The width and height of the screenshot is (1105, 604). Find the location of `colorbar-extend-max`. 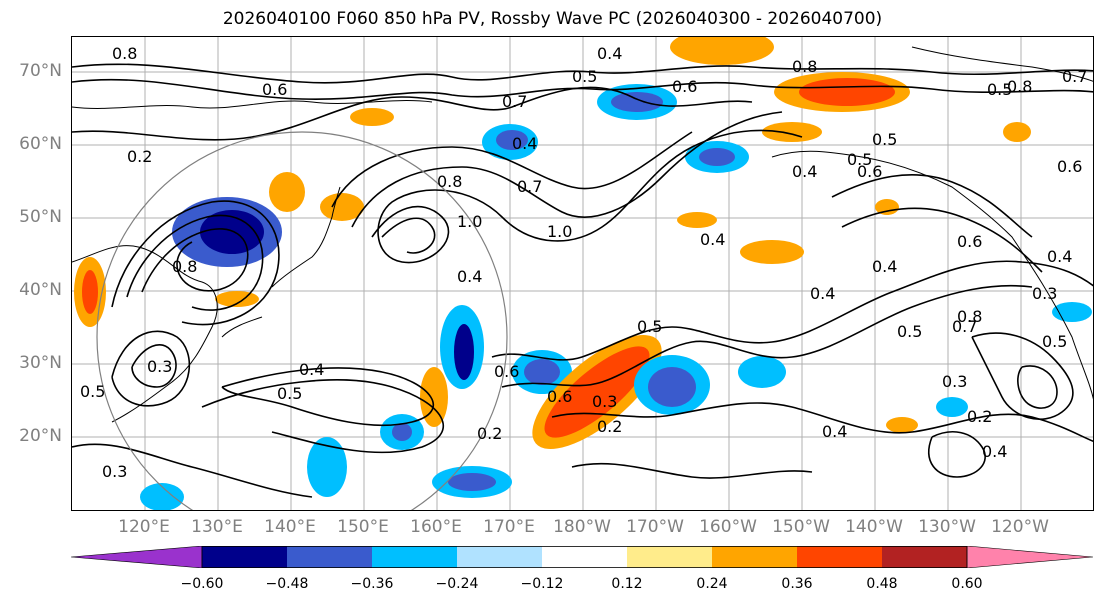

colorbar-extend-max is located at coordinates (1030, 557).